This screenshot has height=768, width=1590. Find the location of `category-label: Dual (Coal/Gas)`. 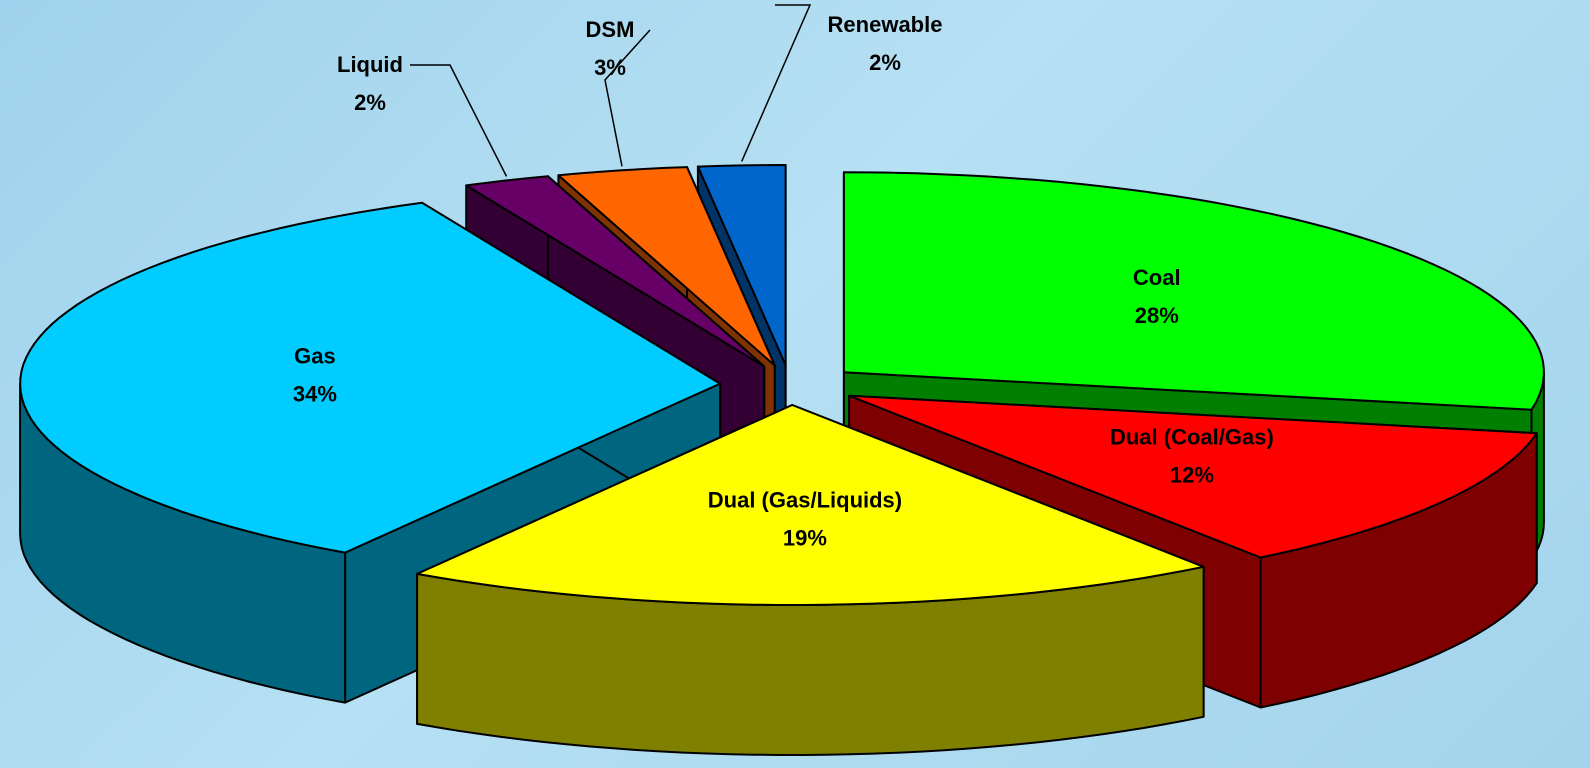

category-label: Dual (Coal/Gas) is located at coordinates (1192, 437).